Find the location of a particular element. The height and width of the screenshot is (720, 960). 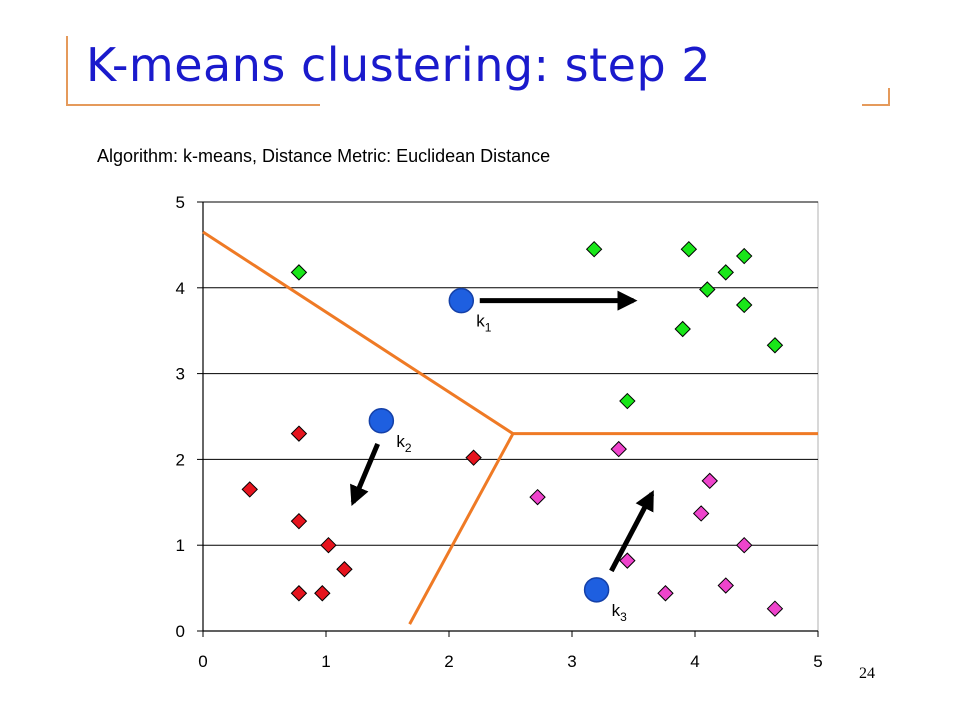

x-tick-label: 0 is located at coordinates (202, 661).